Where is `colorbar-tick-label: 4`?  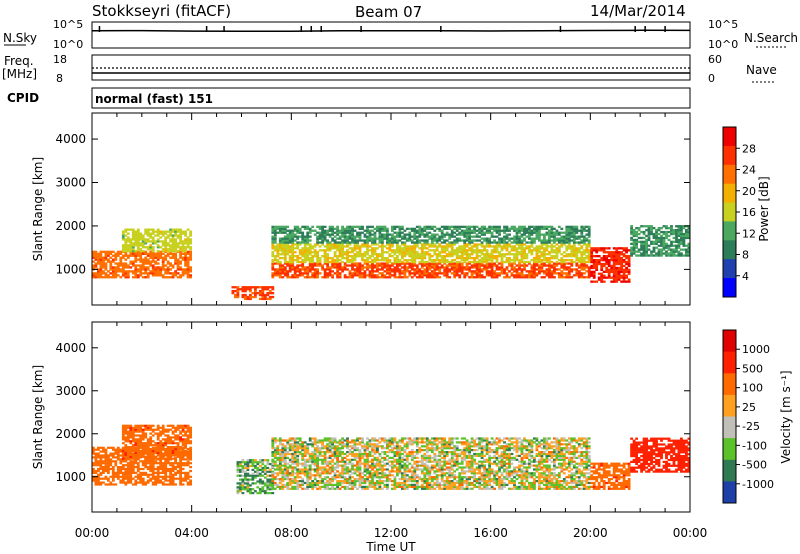
colorbar-tick-label: 4 is located at coordinates (745, 276).